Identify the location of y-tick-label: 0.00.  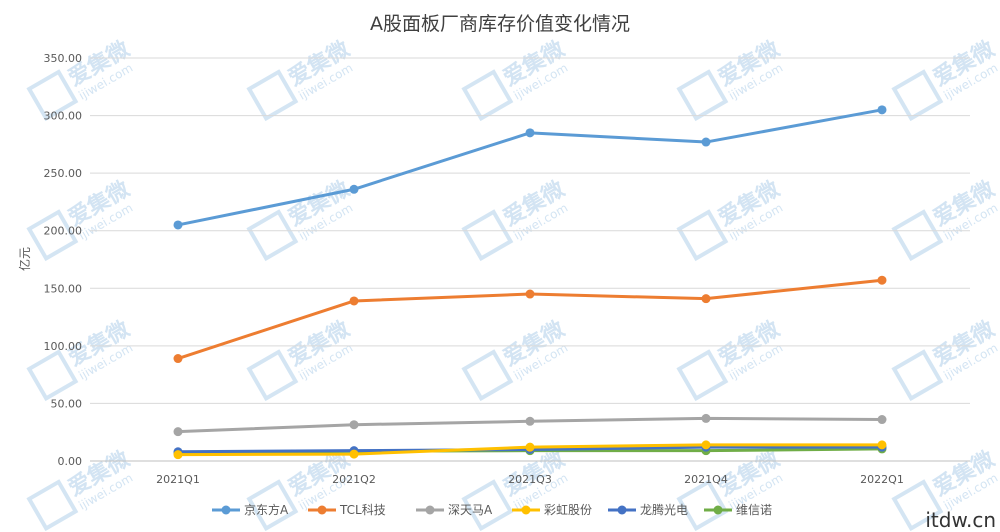
(70, 461).